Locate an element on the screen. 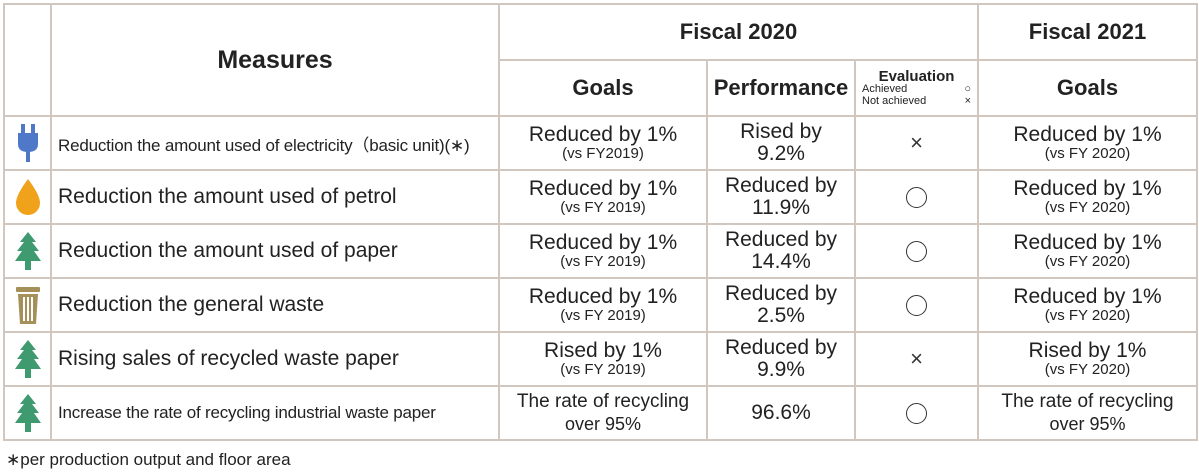 The height and width of the screenshot is (473, 1199). performance-cell: Reduced by 2.5% is located at coordinates (781, 305).